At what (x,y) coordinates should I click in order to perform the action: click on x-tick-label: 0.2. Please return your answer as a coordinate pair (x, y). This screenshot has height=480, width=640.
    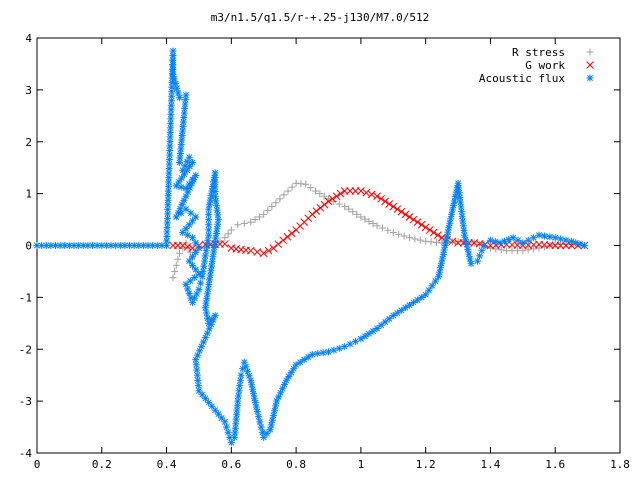
    Looking at the image, I should click on (102, 464).